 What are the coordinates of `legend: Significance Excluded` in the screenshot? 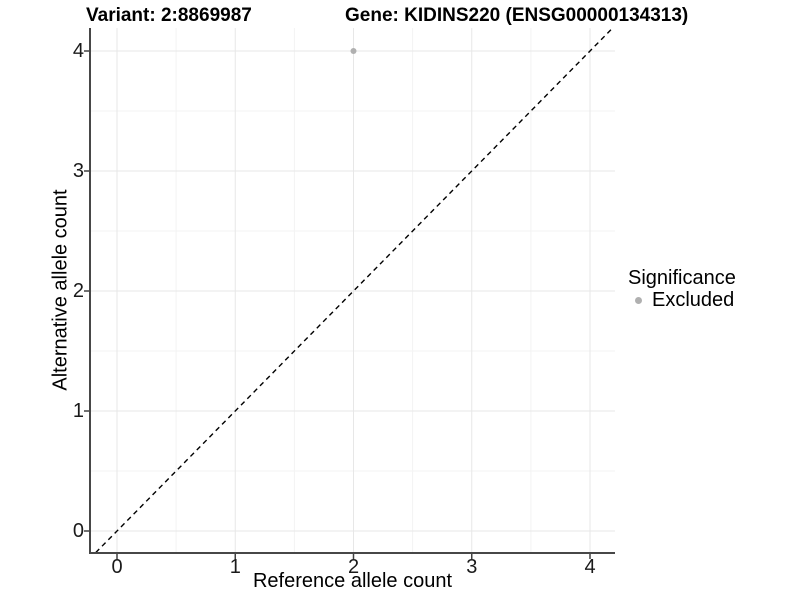 It's located at (682, 289).